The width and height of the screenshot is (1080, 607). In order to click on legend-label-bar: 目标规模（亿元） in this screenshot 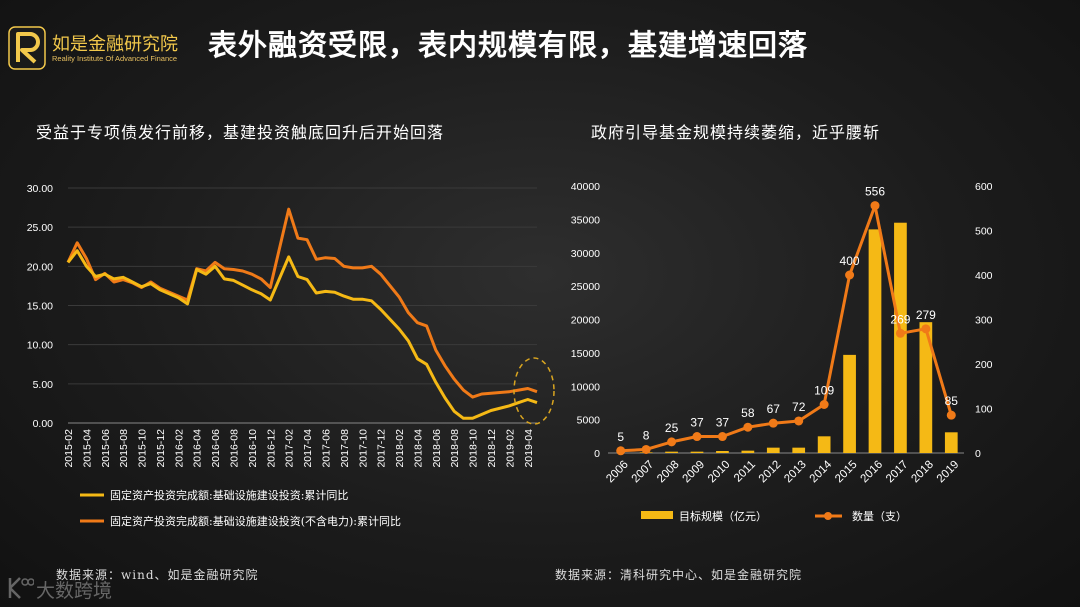, I will do `click(723, 516)`.